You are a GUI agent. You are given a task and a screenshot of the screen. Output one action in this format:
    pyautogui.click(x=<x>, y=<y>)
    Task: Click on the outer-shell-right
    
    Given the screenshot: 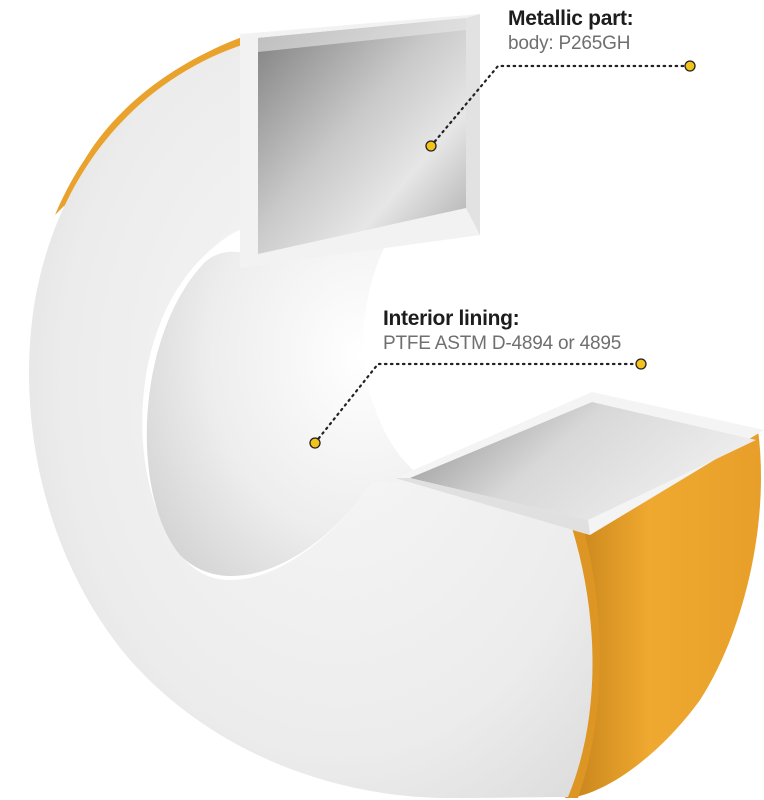 What is the action you would take?
    pyautogui.click(x=668, y=613)
    